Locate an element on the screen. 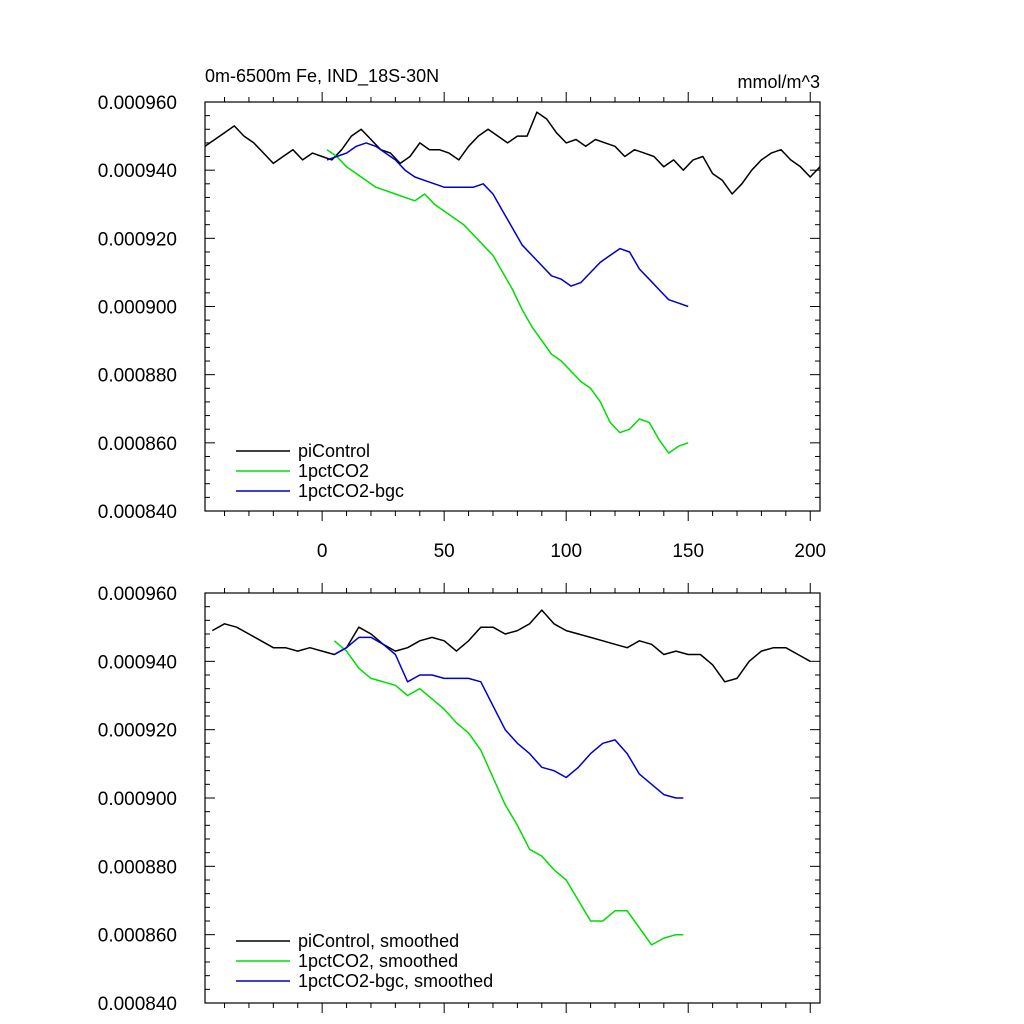  legend-label: 1pctCO2-bgc is located at coordinates (351, 491).